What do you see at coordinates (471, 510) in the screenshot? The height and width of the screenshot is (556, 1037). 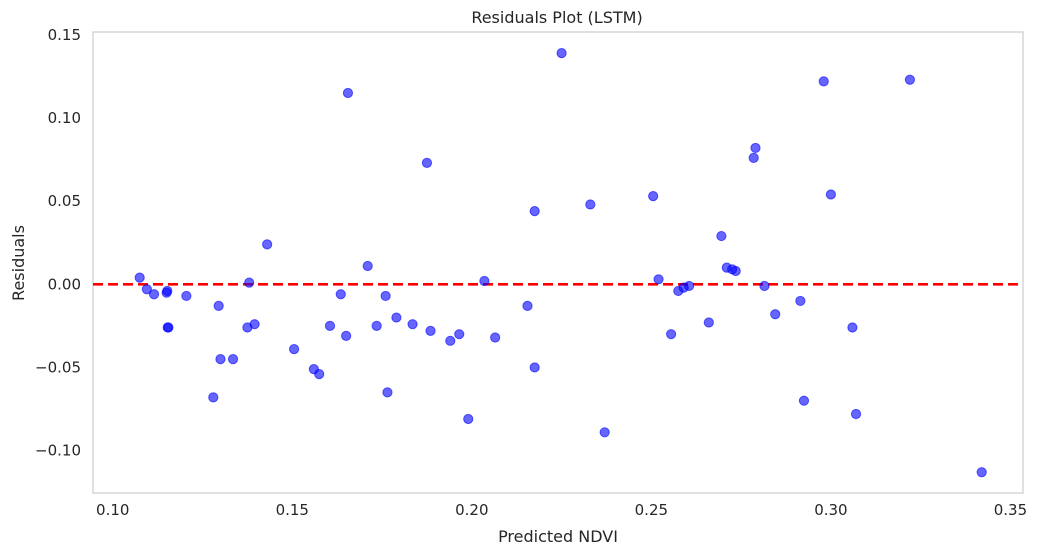 I see `x-tick-label: 0.20` at bounding box center [471, 510].